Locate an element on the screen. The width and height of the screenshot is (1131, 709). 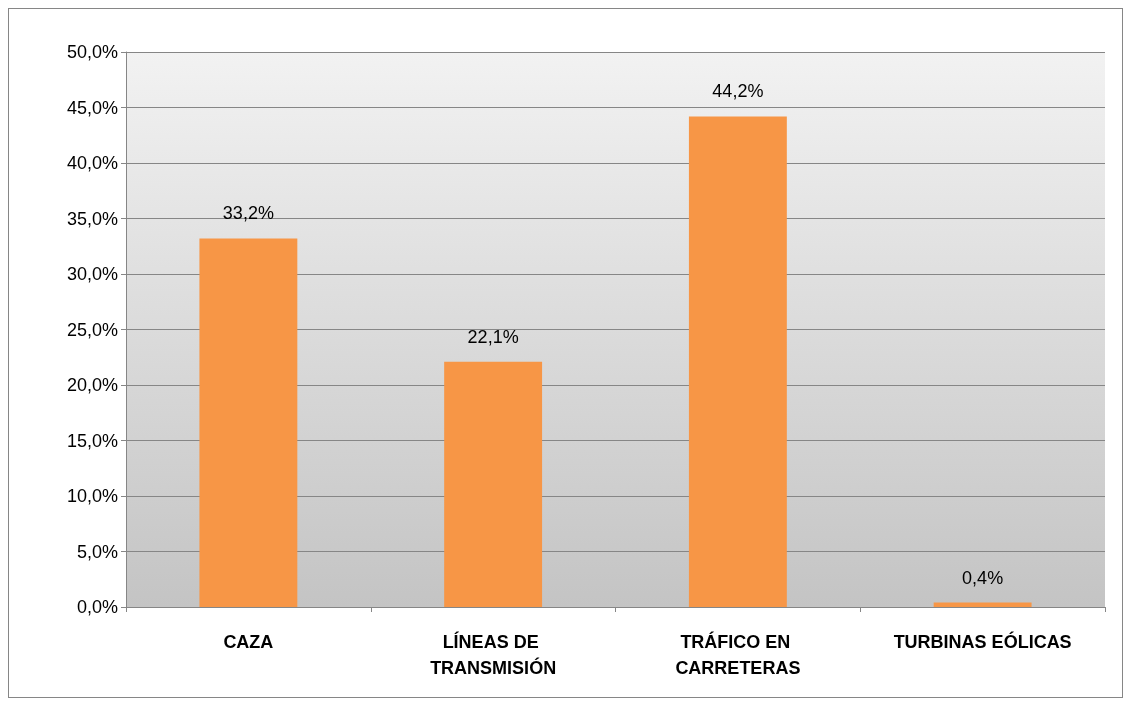
x-tick-label: TRÁFICO EN CARRETERAS is located at coordinates (738, 654).